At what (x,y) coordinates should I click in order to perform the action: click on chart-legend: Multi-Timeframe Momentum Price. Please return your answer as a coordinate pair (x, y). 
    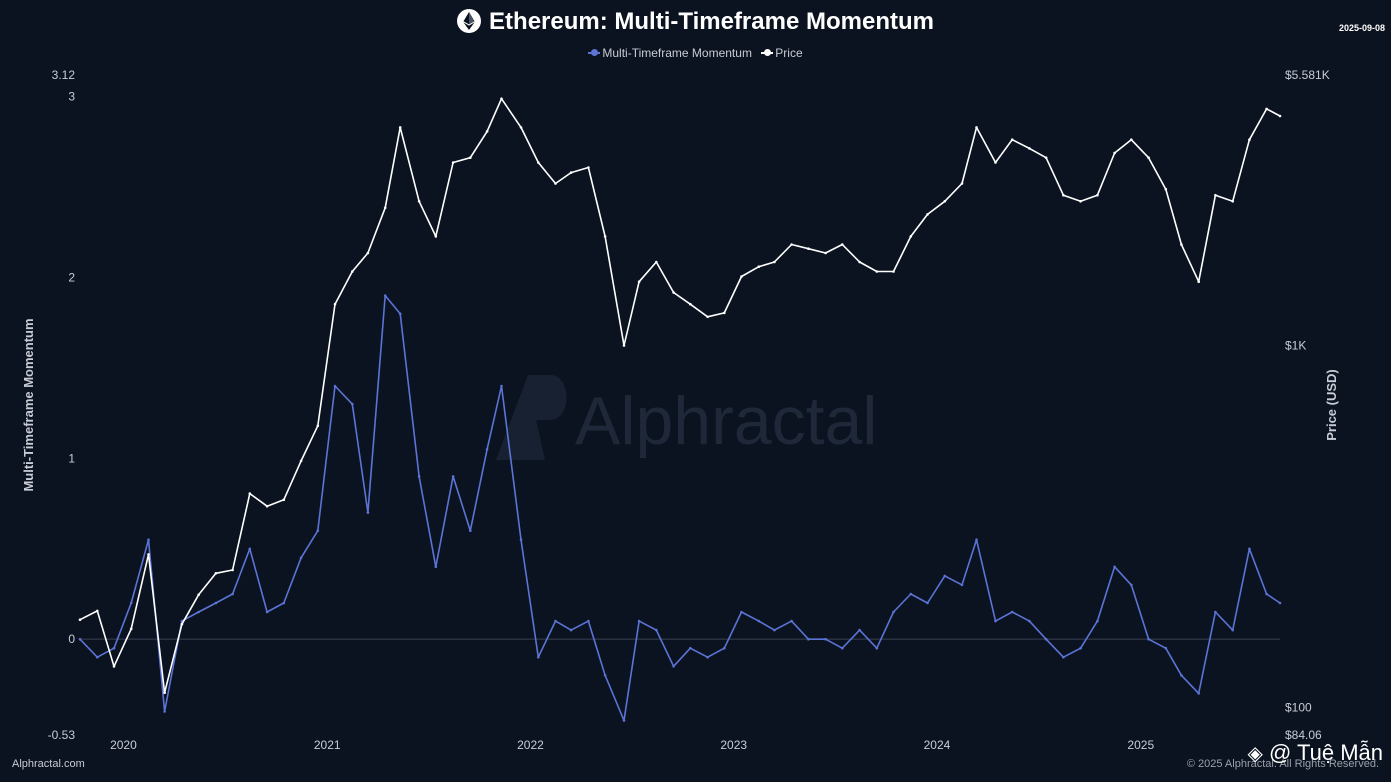
    Looking at the image, I should click on (695, 53).